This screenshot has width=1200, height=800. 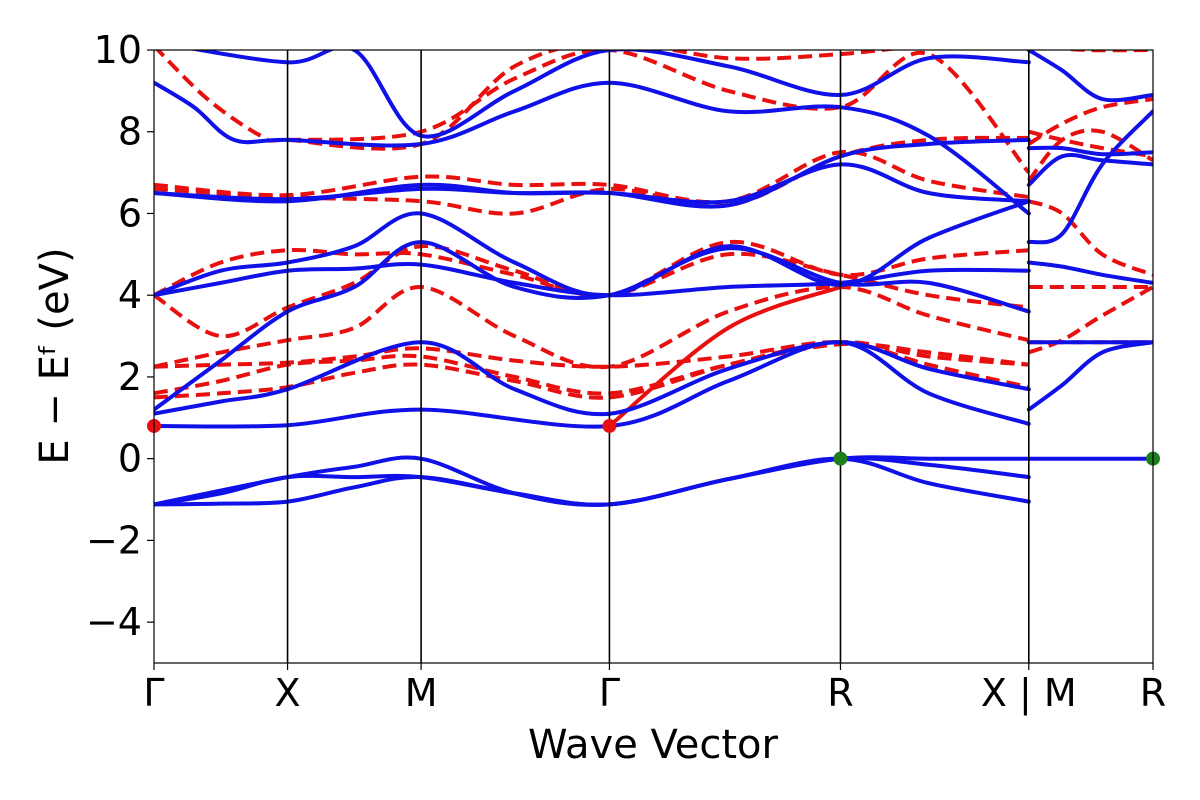 I want to click on x-tick-label: X, so click(x=288, y=693).